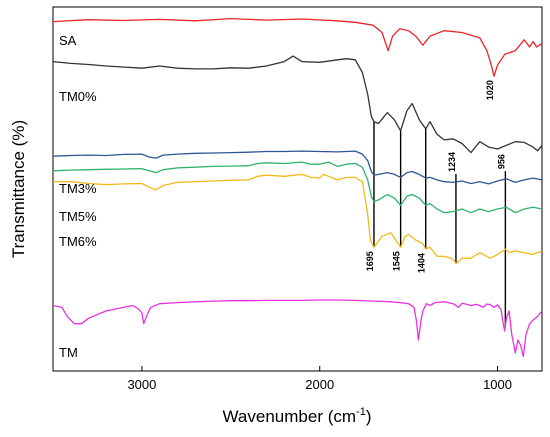 The image size is (550, 437). I want to click on series-label: TM, so click(68, 352).